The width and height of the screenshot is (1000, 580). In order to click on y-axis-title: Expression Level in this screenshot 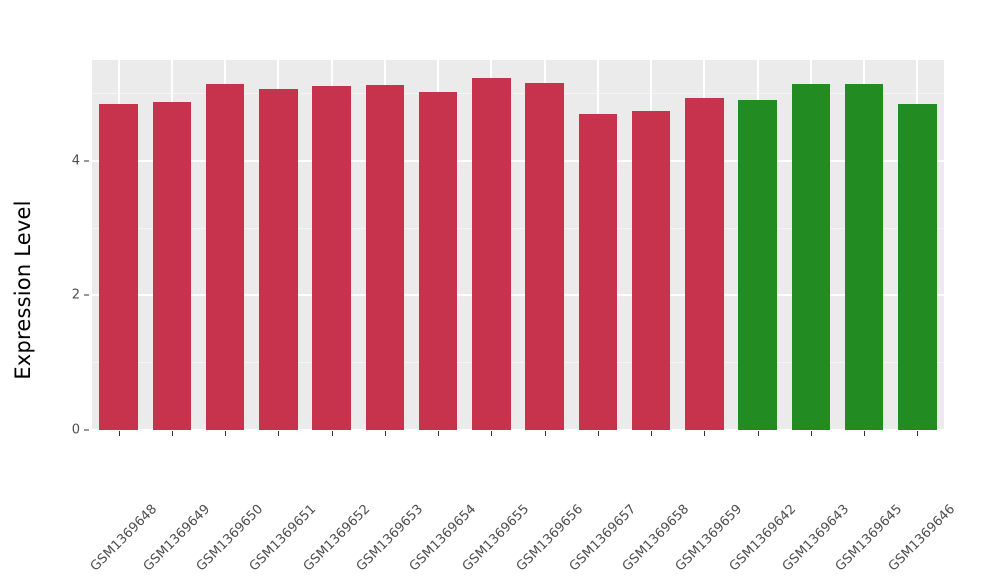, I will do `click(23, 290)`.